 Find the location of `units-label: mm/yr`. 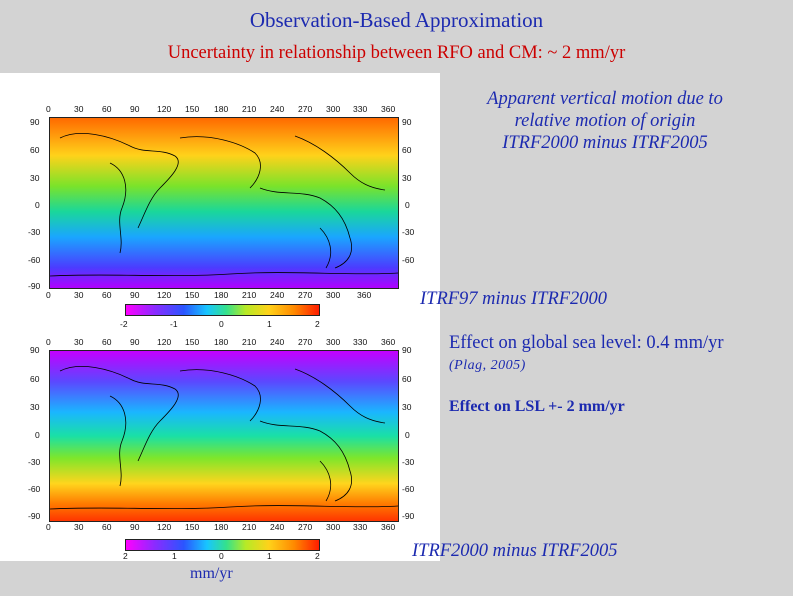

units-label: mm/yr is located at coordinates (211, 573).